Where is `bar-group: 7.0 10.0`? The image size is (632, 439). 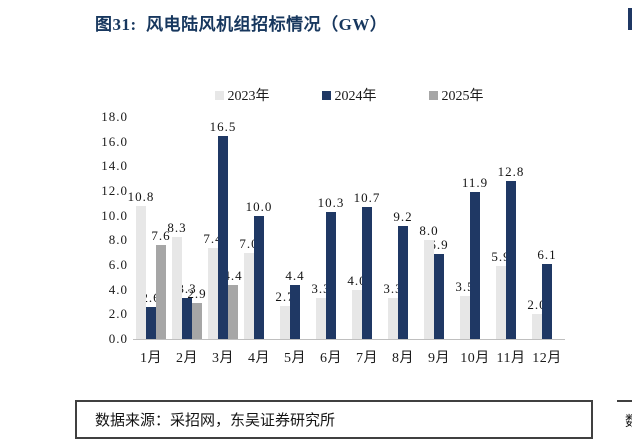 bar-group: 7.0 10.0 is located at coordinates (258, 228).